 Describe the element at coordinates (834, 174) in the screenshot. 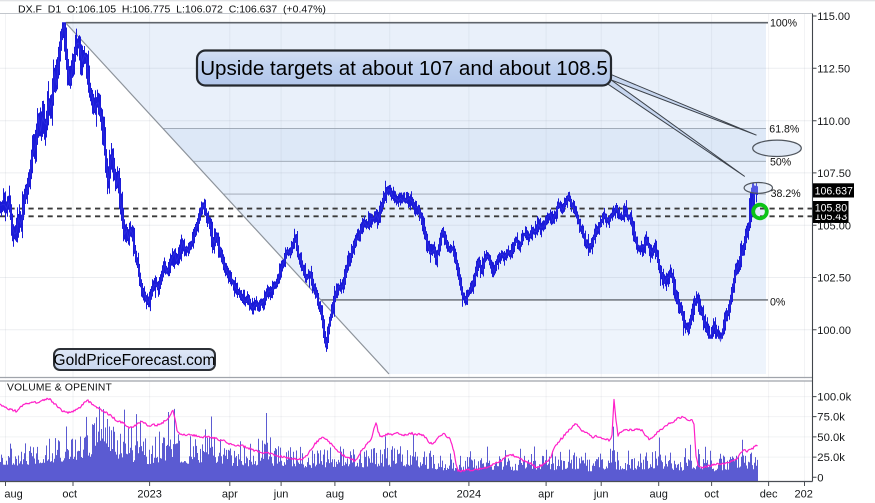

I see `svg-text: 107.50` at that location.